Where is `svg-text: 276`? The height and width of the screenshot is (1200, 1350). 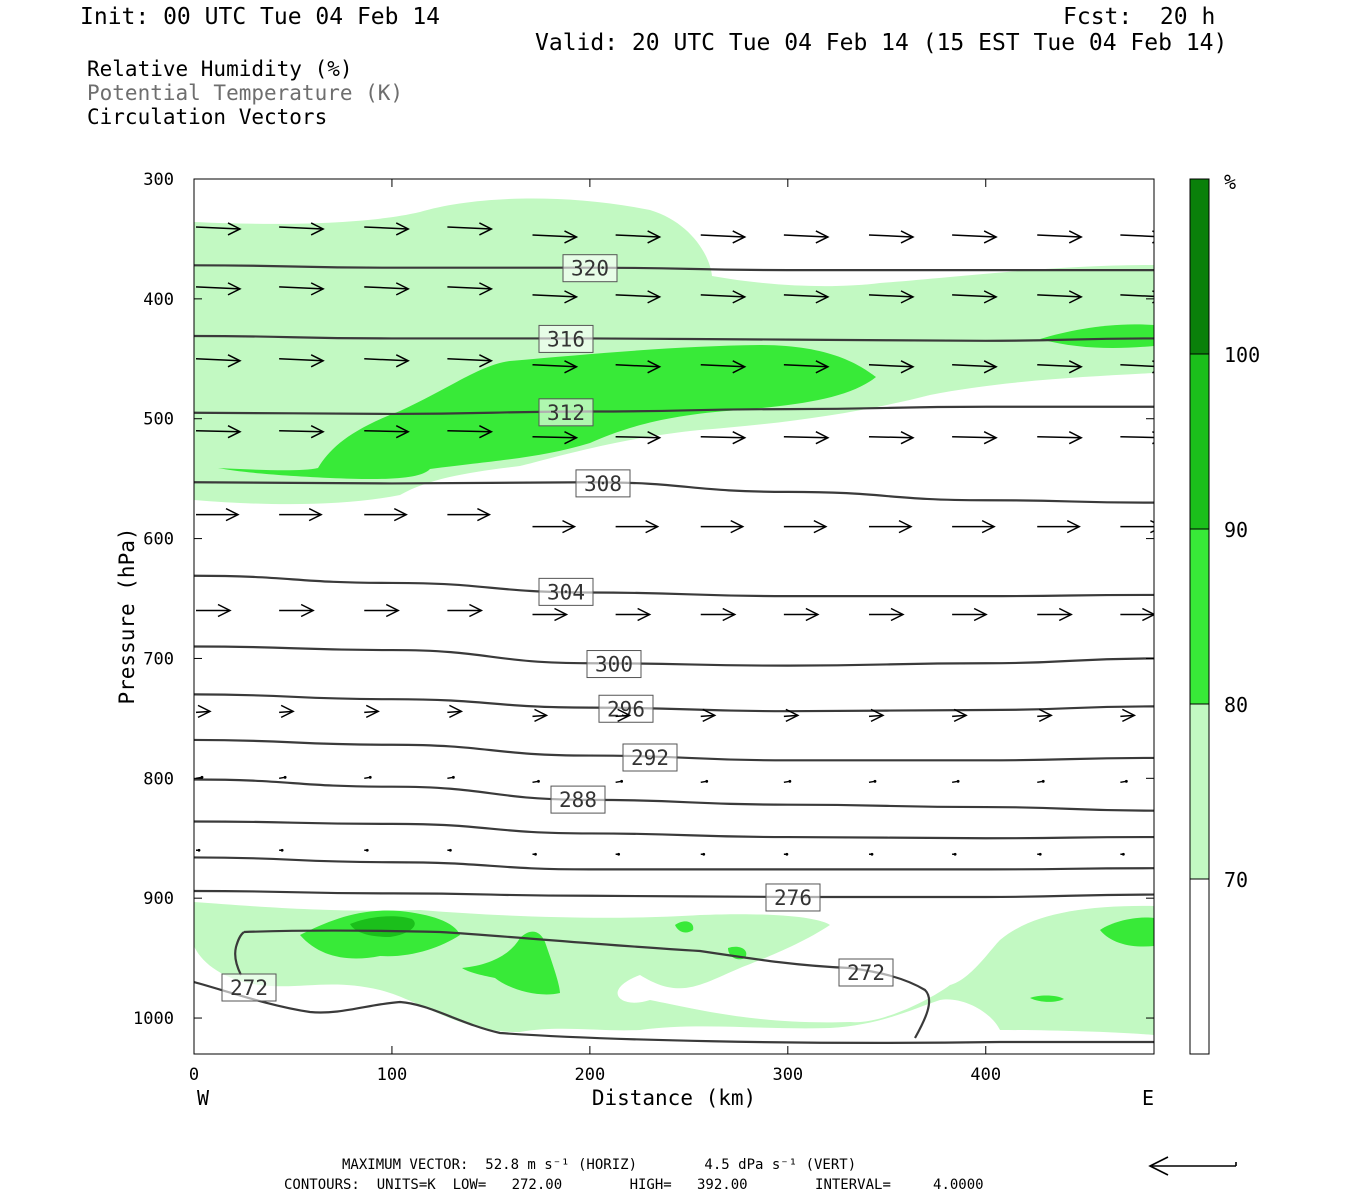
svg-text: 276 is located at coordinates (793, 898).